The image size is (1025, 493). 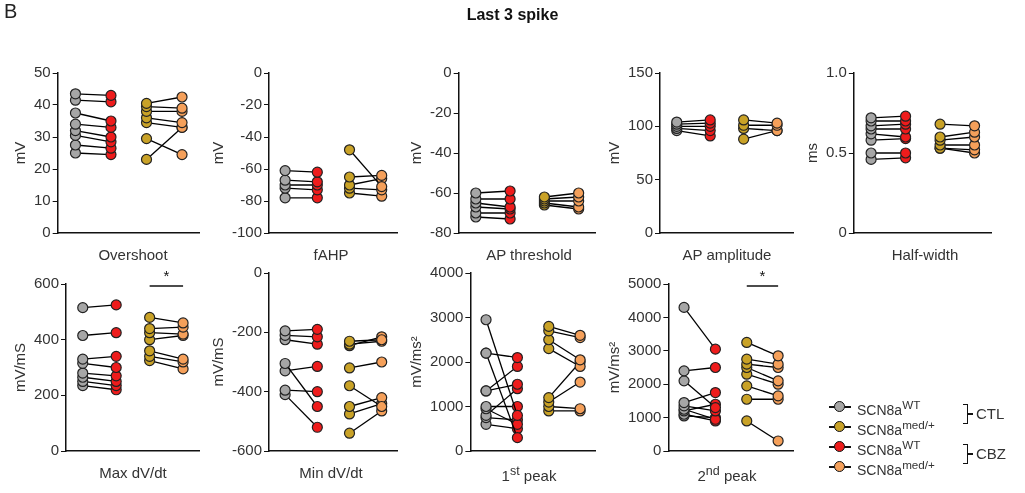 What do you see at coordinates (991, 453) in the screenshot?
I see `text: CBZ` at bounding box center [991, 453].